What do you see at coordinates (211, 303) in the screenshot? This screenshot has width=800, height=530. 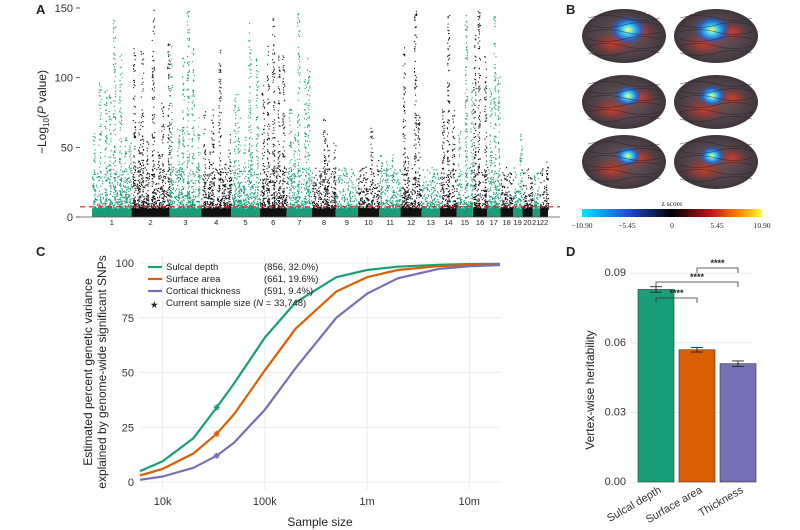 I see `legend-current-prefix: Current sample size (` at bounding box center [211, 303].